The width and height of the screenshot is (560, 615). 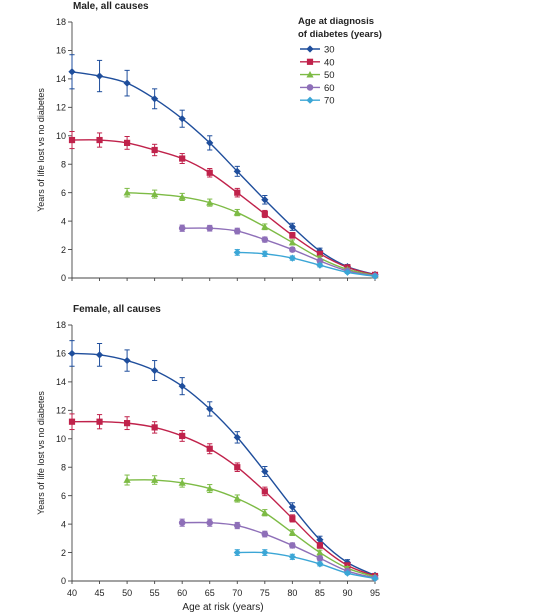 I want to click on female-y-tick-label: 16, so click(x=61, y=354).